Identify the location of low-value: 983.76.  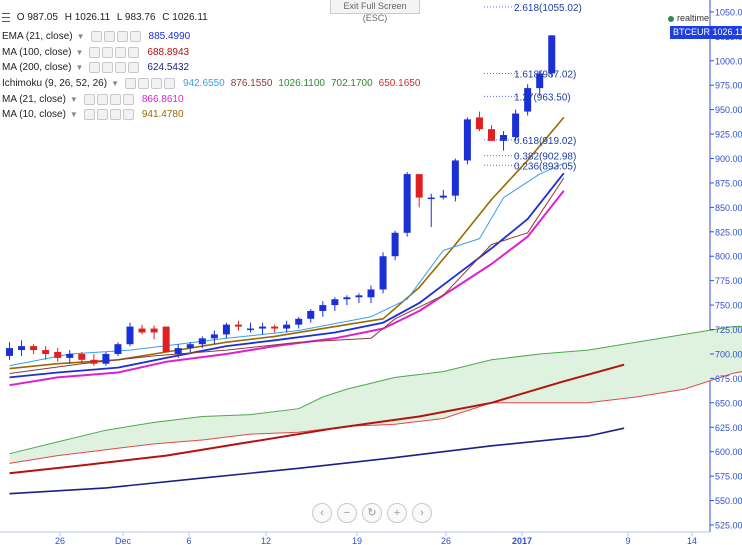
(140, 17).